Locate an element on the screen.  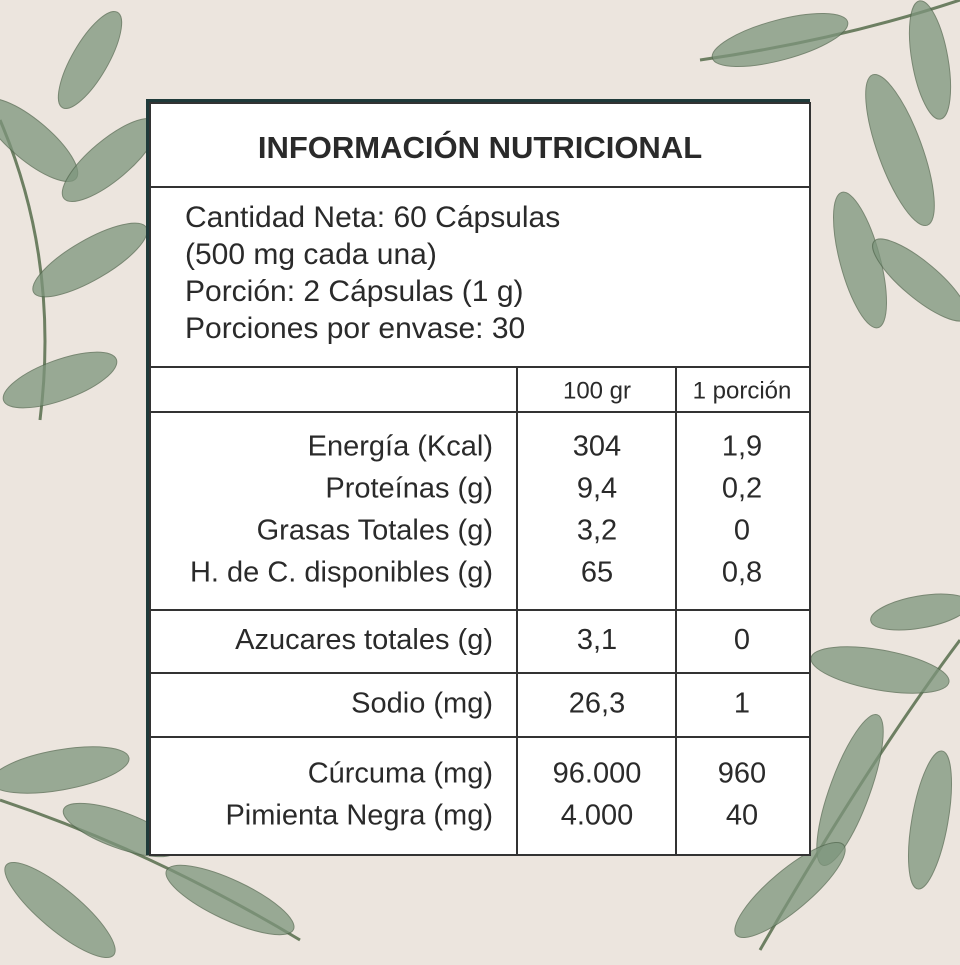
info-line: Porciones por envase: 30 is located at coordinates (355, 328).